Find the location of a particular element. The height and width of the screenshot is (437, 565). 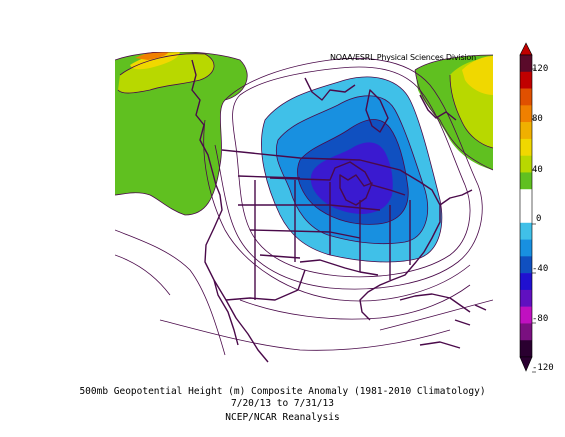

credit-label: NOAA/ESRL Physical Sciences Division is located at coordinates (403, 57).